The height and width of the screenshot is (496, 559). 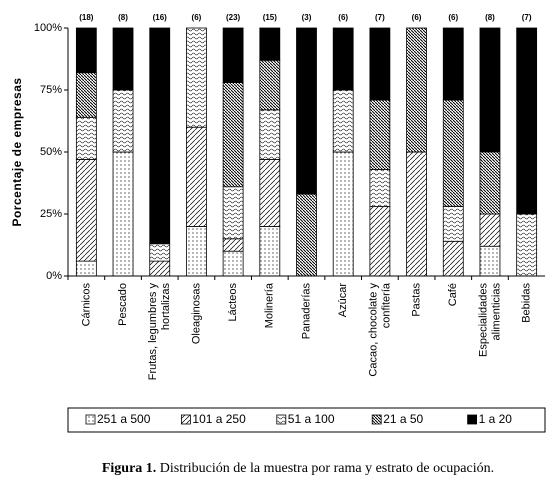 What do you see at coordinates (496, 419) in the screenshot?
I see `legend-label: 1 a 20` at bounding box center [496, 419].